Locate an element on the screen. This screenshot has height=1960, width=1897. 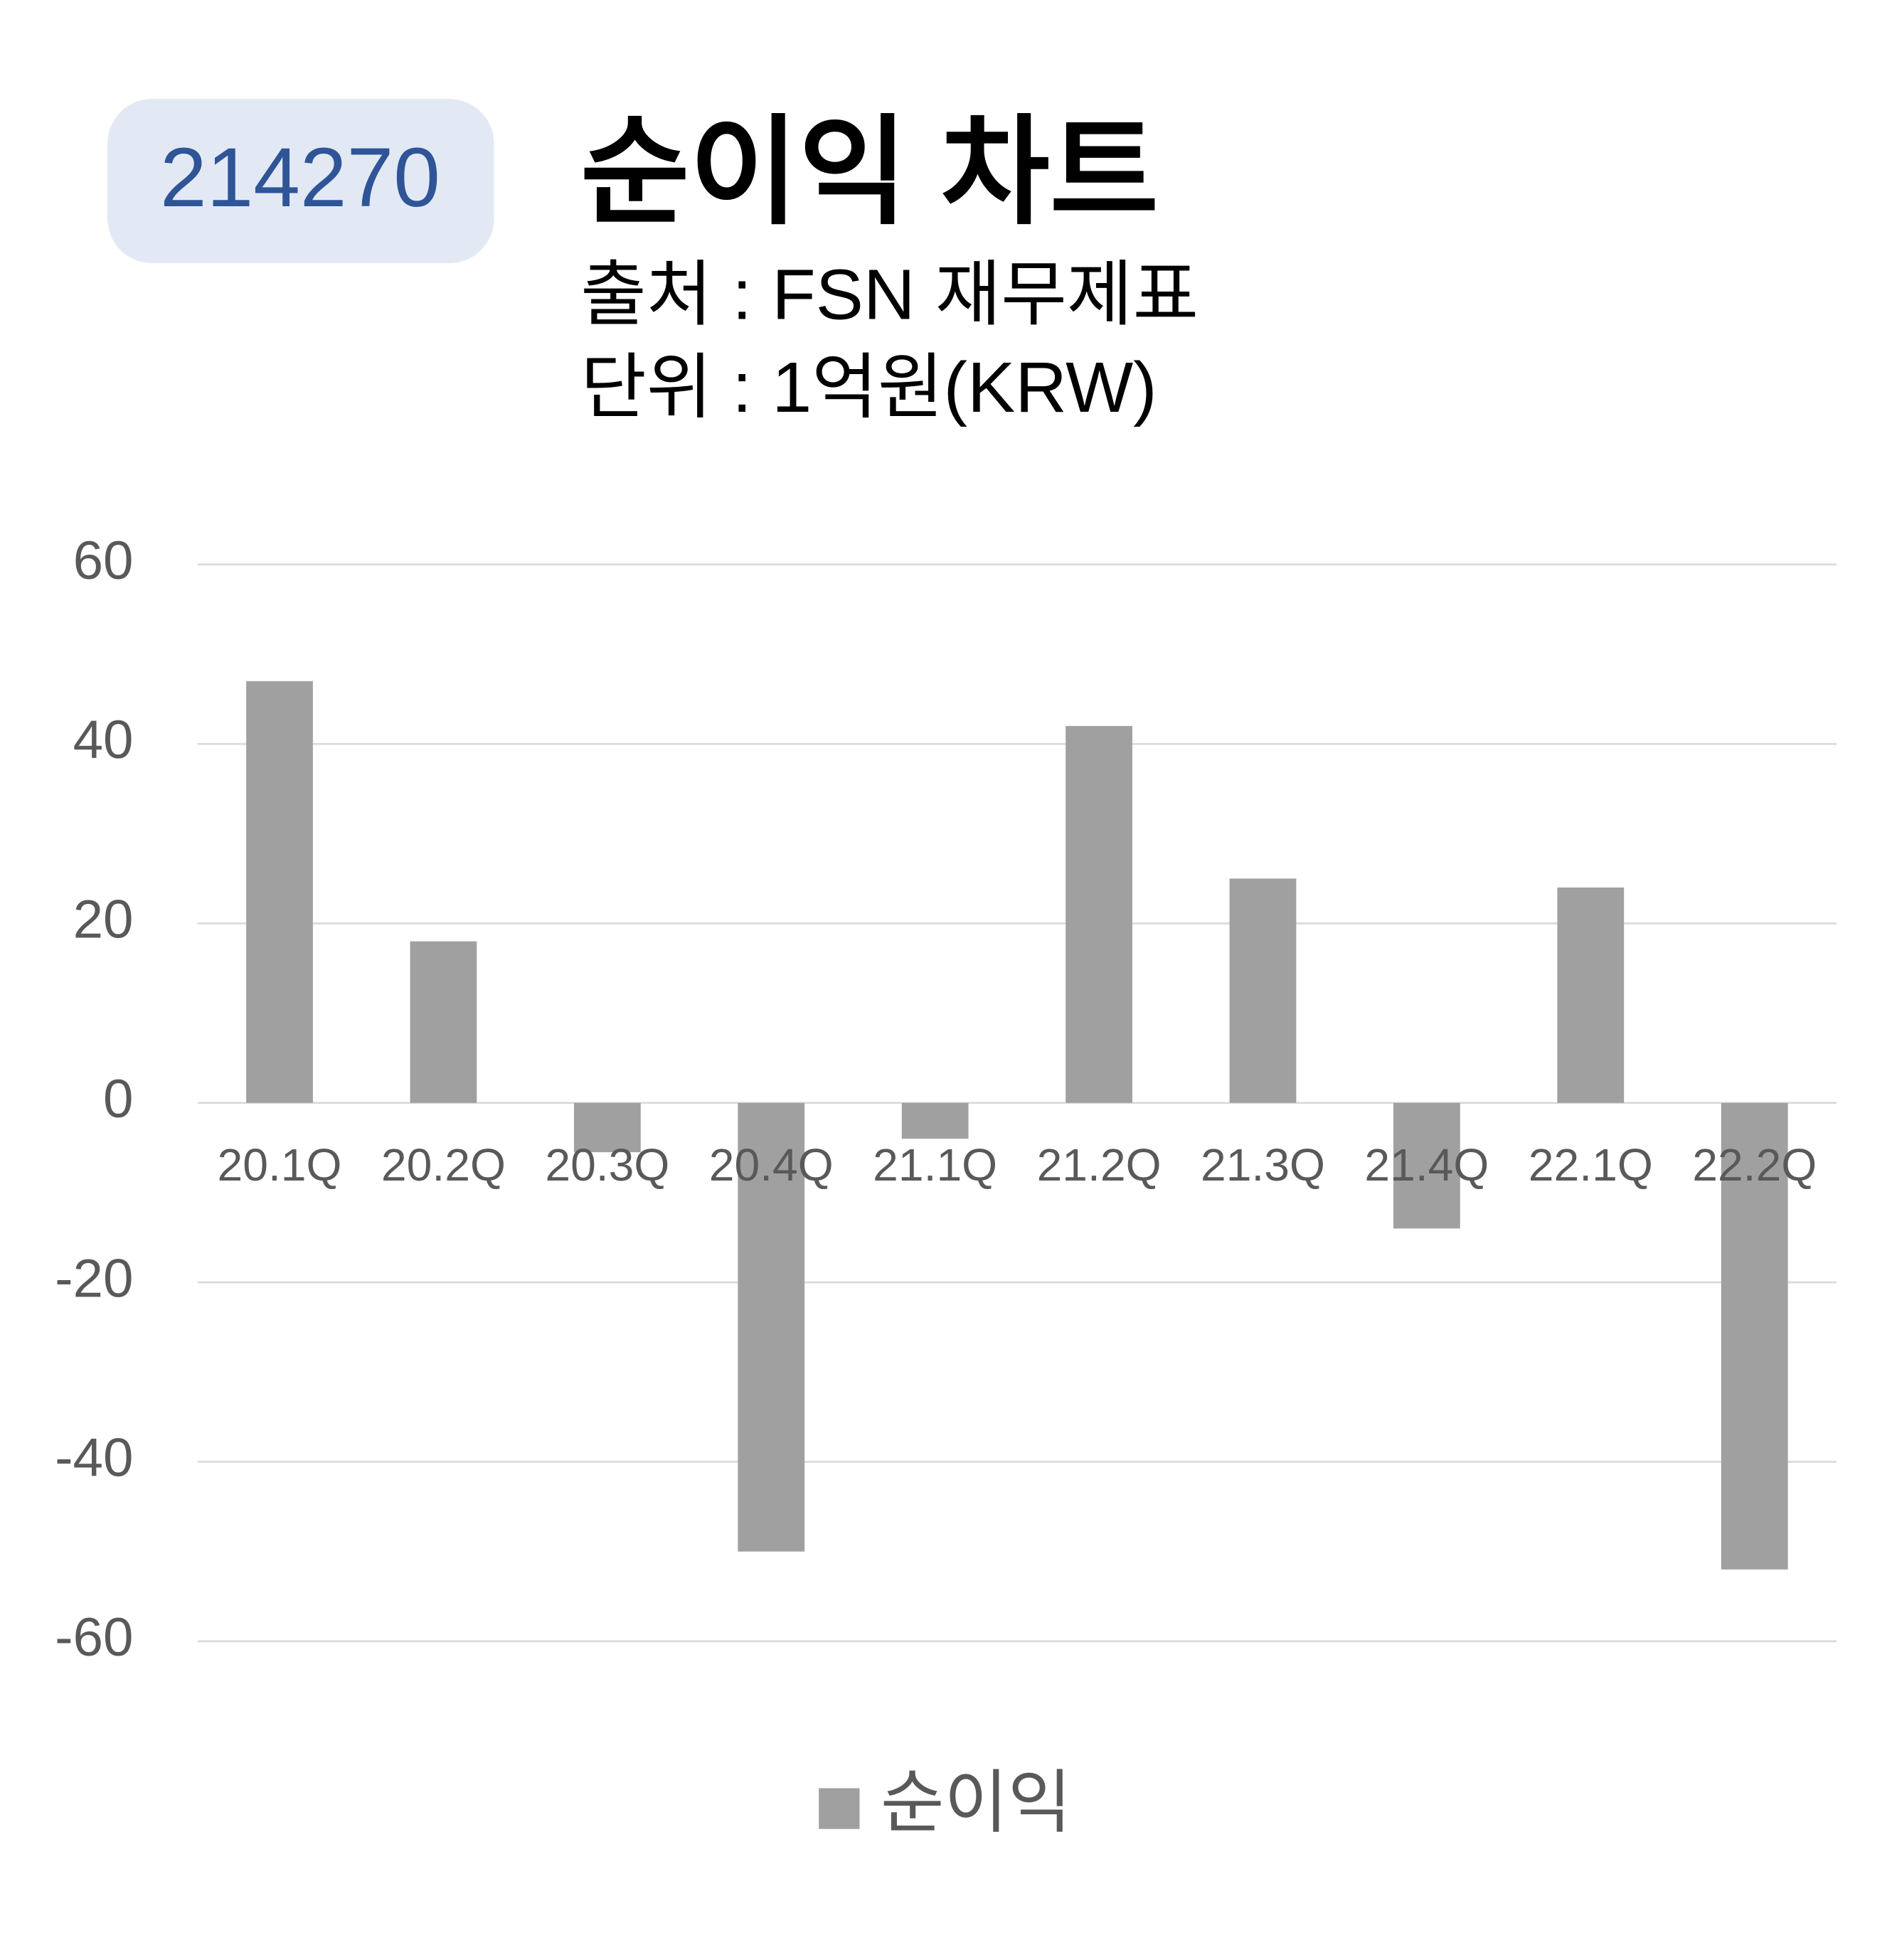
x-tick-label: 21.3Q is located at coordinates (1263, 1165).